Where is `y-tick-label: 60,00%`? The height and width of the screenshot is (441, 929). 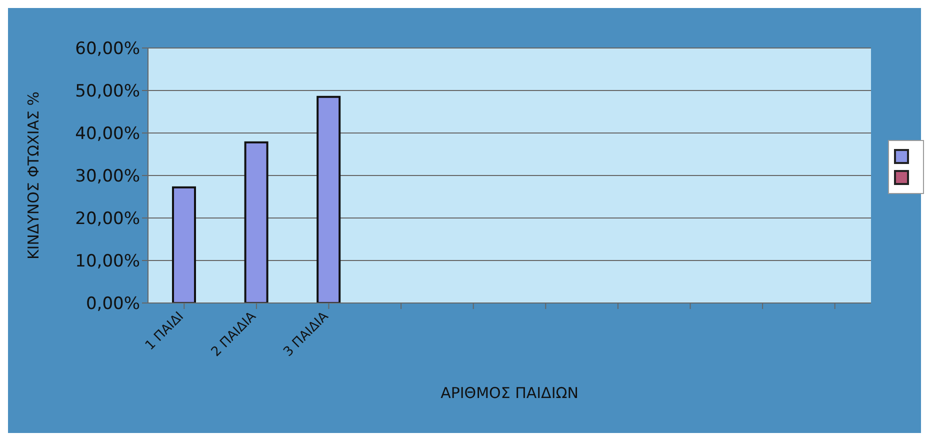
y-tick-label: 60,00% is located at coordinates (107, 49).